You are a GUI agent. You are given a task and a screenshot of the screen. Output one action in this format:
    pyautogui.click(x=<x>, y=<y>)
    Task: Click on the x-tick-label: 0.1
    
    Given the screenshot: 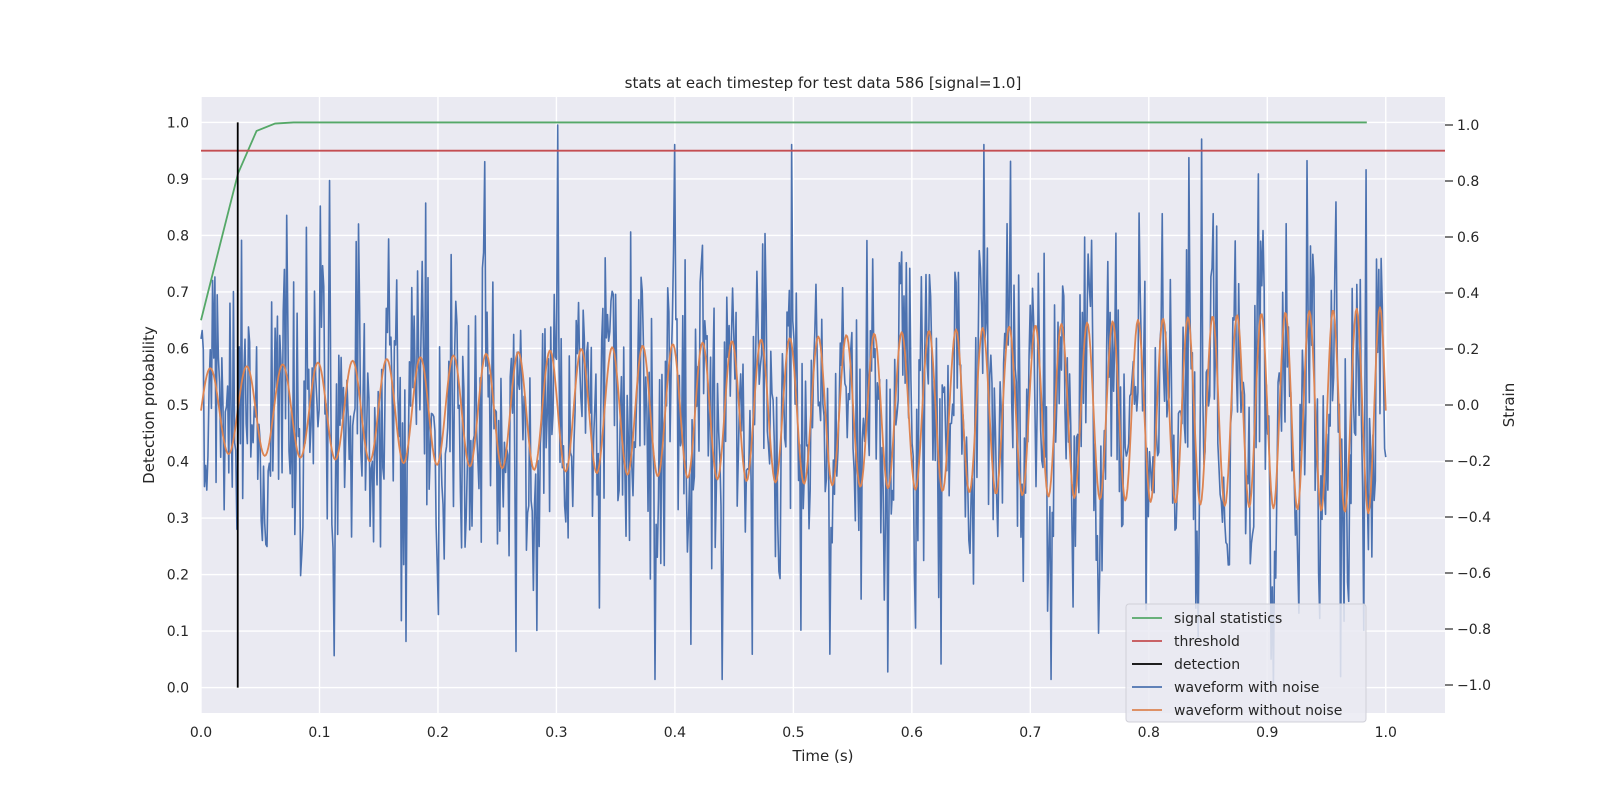 What is the action you would take?
    pyautogui.click(x=319, y=733)
    